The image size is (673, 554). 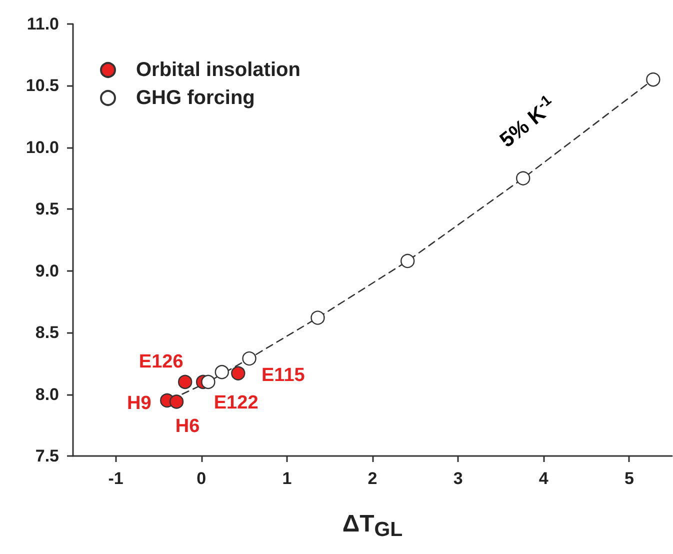 What do you see at coordinates (458, 478) in the screenshot?
I see `x-tick-label: 3` at bounding box center [458, 478].